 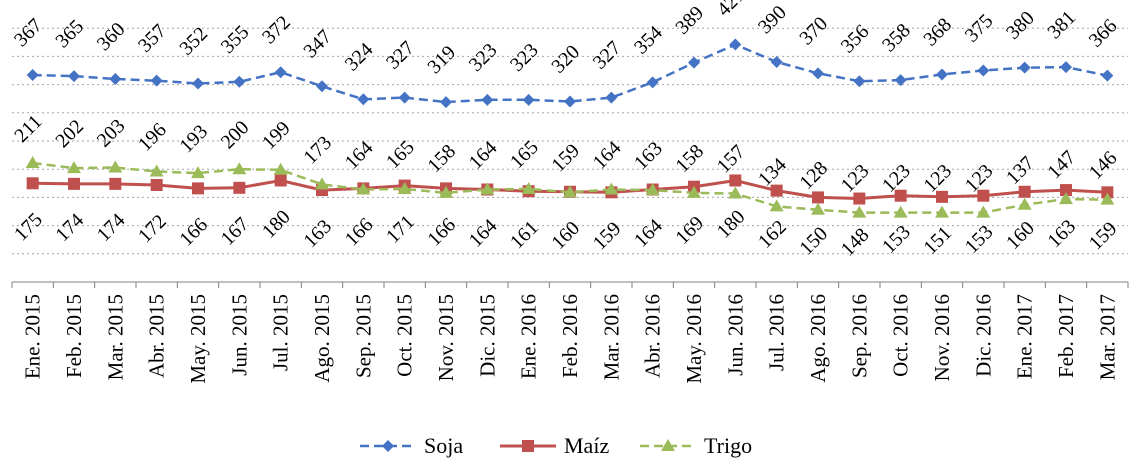 I want to click on data-label: 347, so click(x=317, y=44).